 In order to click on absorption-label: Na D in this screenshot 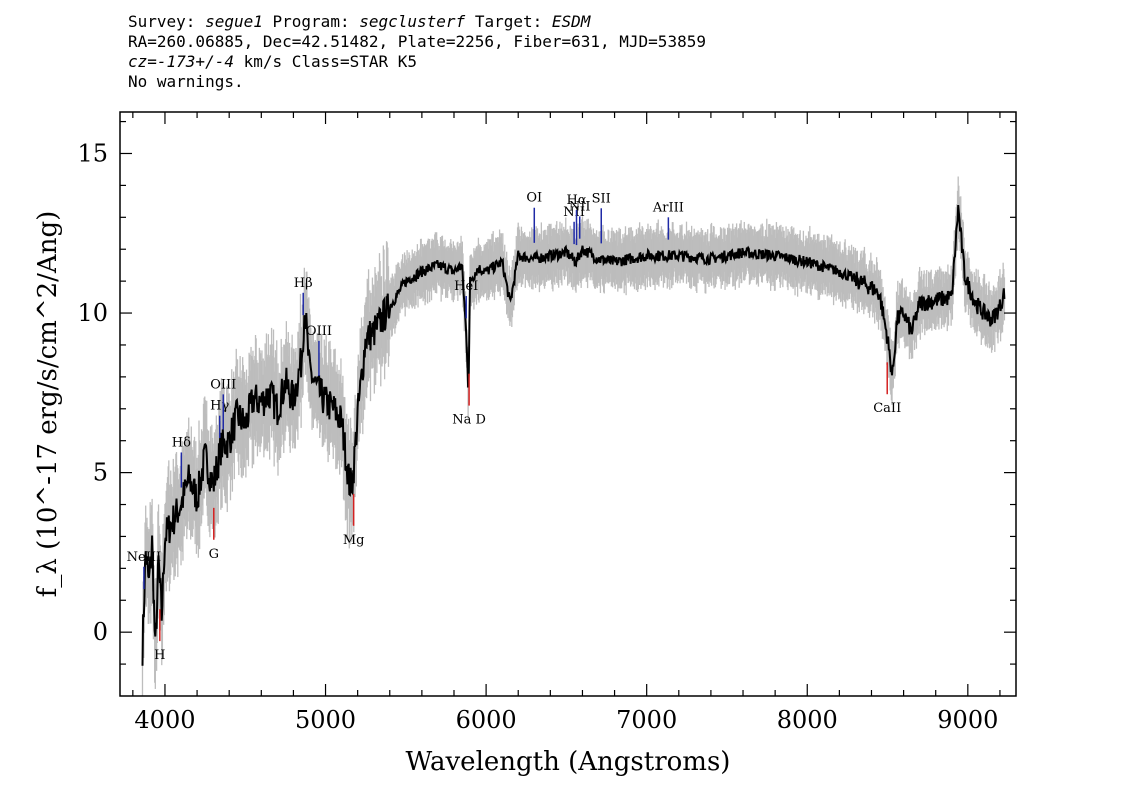, I will do `click(469, 420)`.